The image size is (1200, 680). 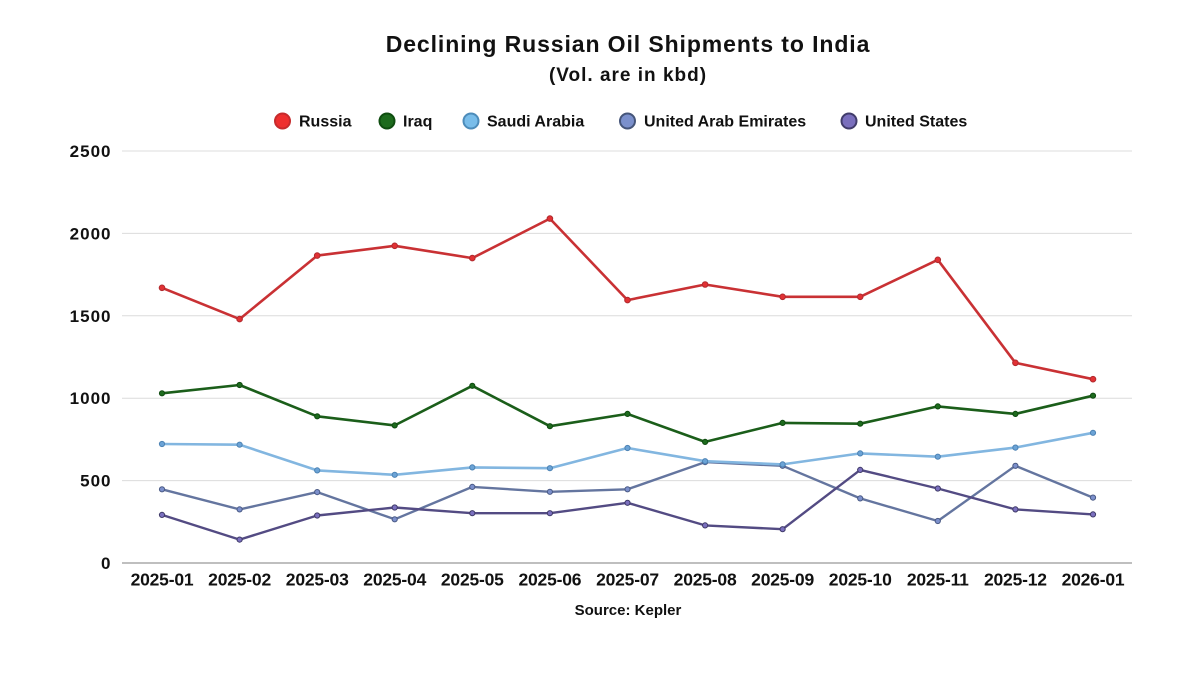 What do you see at coordinates (472, 580) in the screenshot?
I see `svg-text: 2025-05` at bounding box center [472, 580].